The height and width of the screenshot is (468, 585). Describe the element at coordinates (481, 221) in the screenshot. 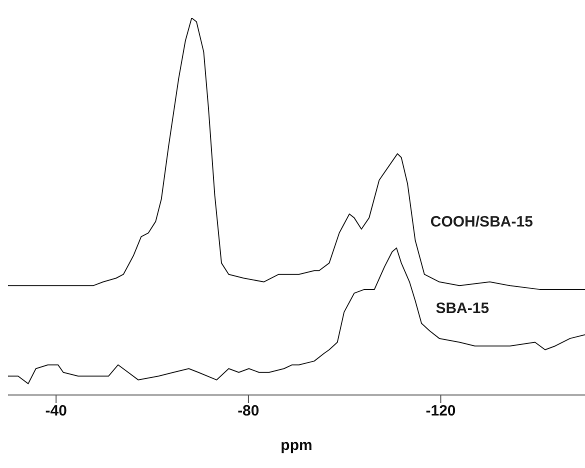

I see `series-label: COOH/SBA-15` at that location.